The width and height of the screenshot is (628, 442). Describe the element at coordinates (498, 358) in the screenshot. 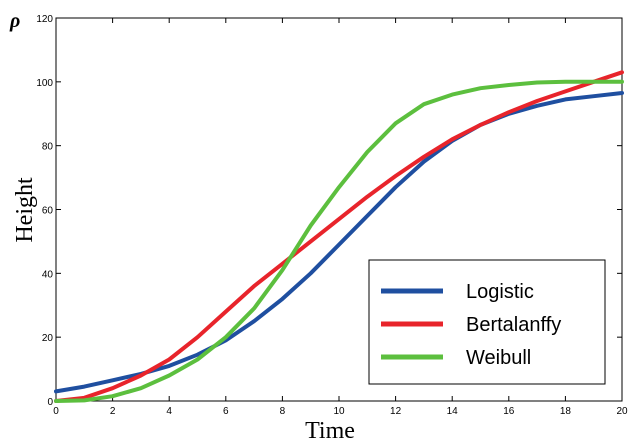

I see `legend-label-weibull: Weibull` at that location.